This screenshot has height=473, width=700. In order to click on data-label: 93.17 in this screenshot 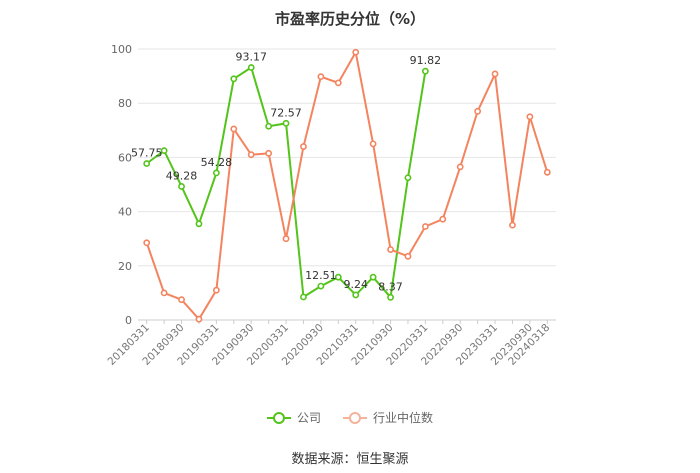, I will do `click(251, 57)`.